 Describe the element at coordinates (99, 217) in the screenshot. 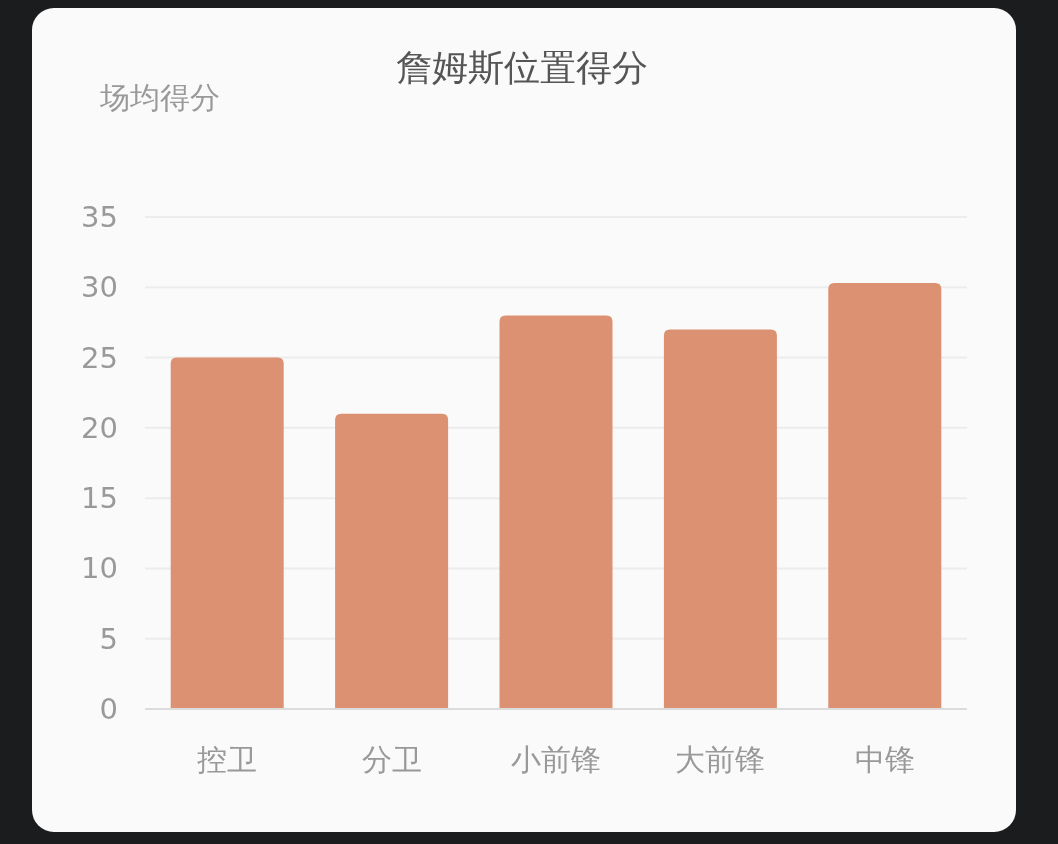

I see `y-tick-label: 35` at that location.